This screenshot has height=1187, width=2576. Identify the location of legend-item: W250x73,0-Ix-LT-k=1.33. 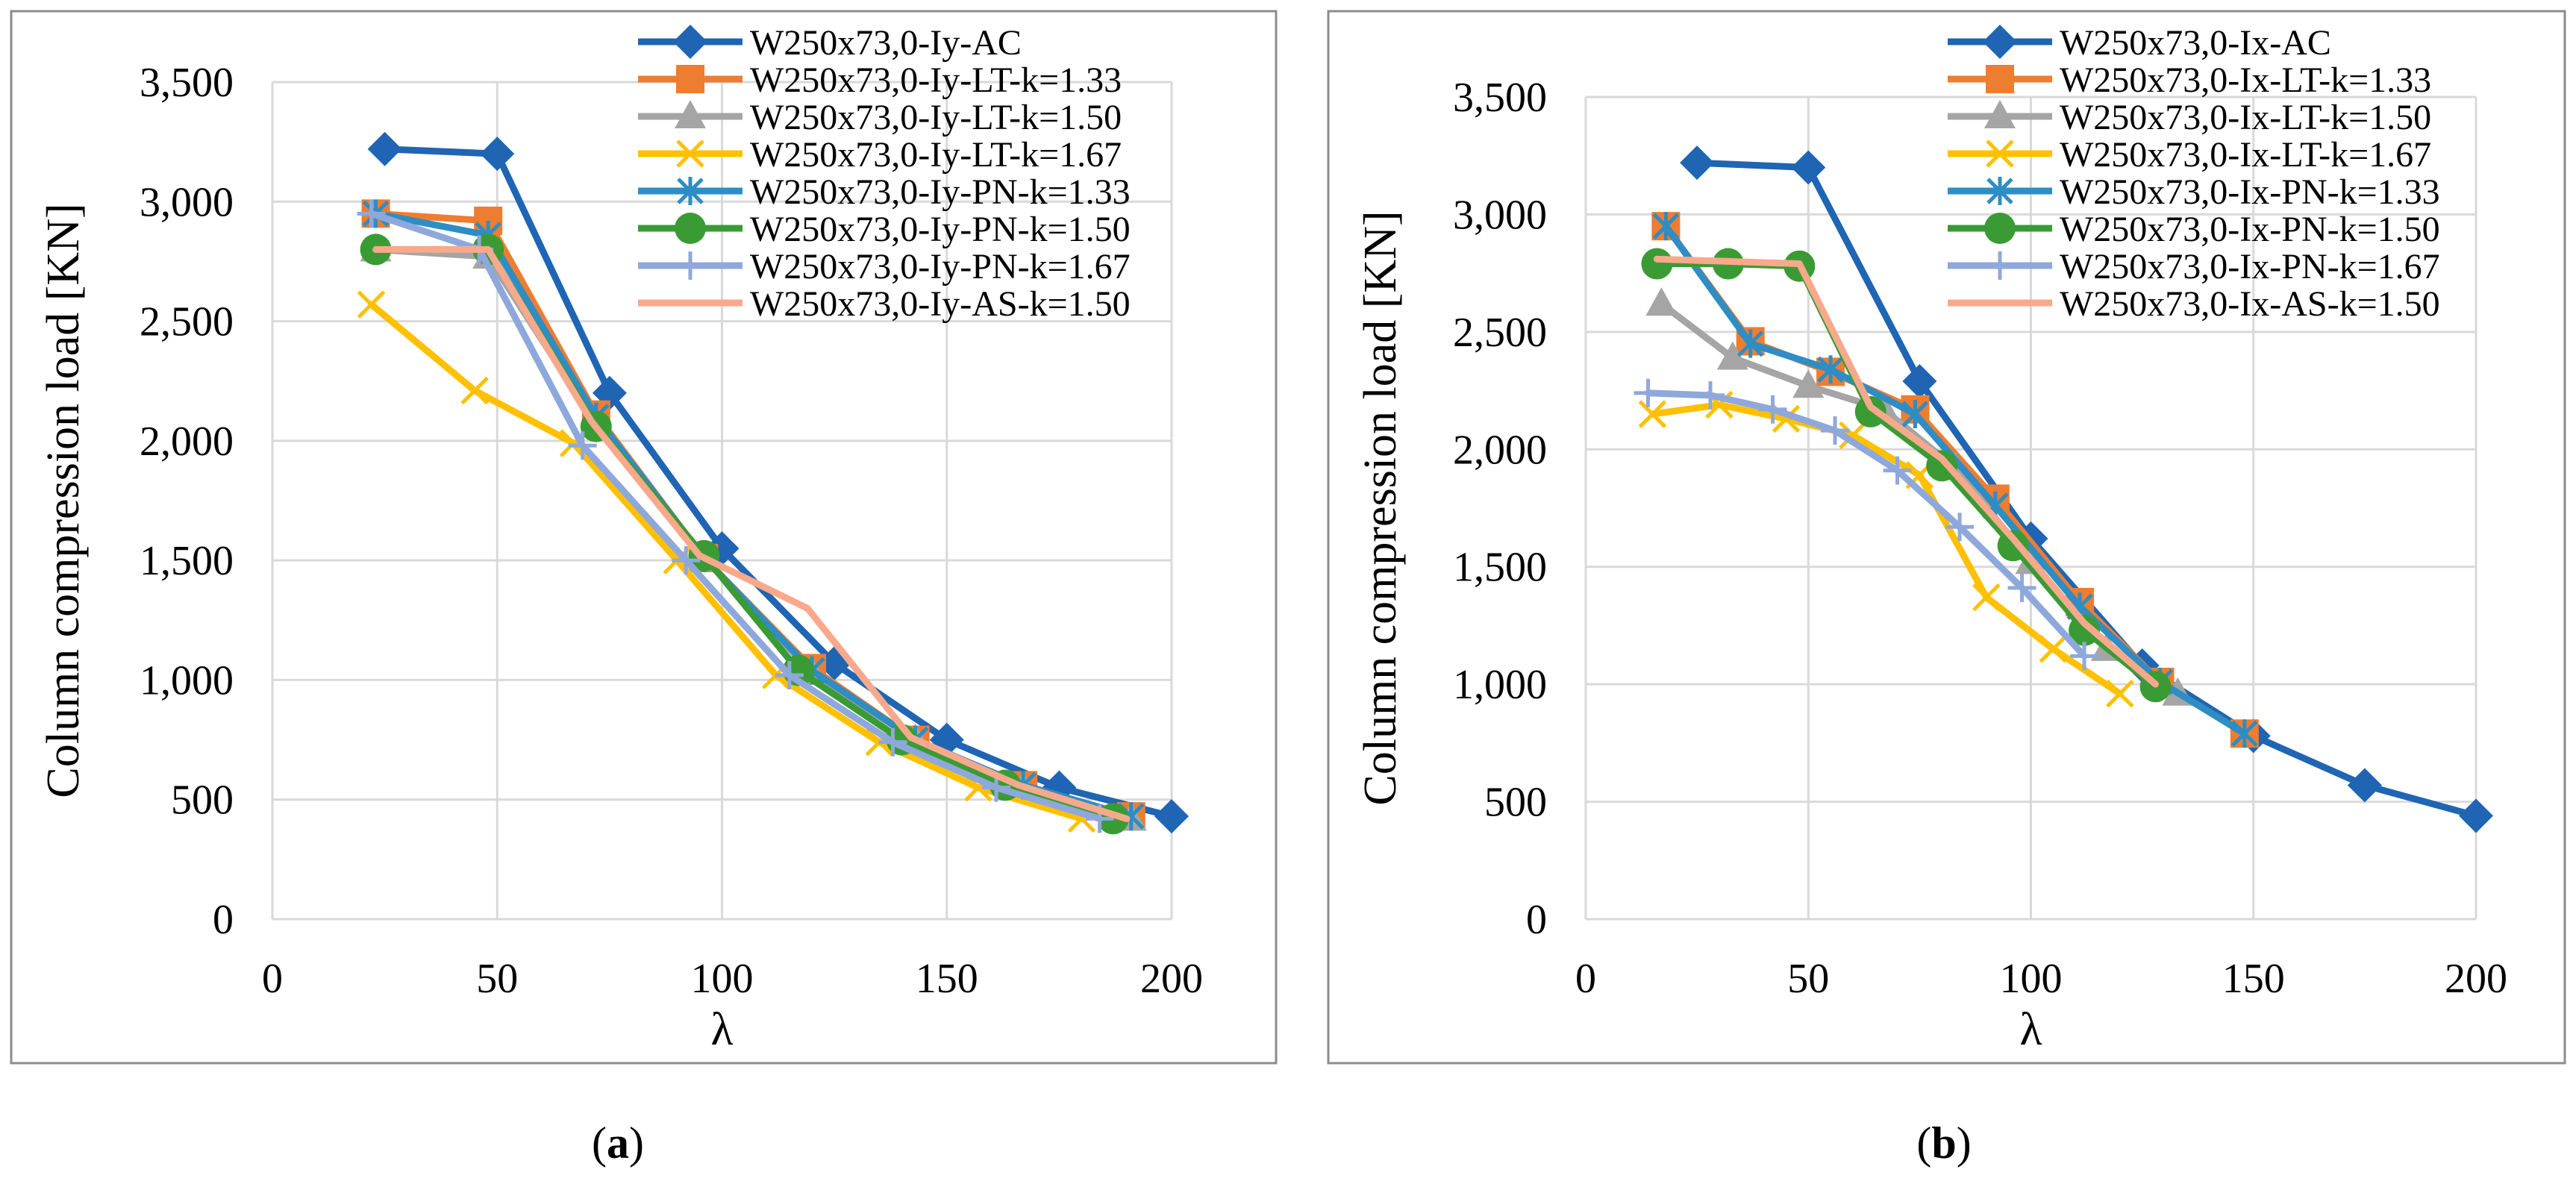
(2189, 80).